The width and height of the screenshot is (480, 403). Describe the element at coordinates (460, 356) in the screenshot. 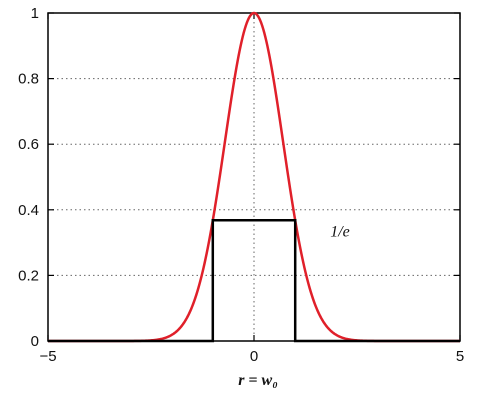

I see `x-tick-label: 5` at that location.